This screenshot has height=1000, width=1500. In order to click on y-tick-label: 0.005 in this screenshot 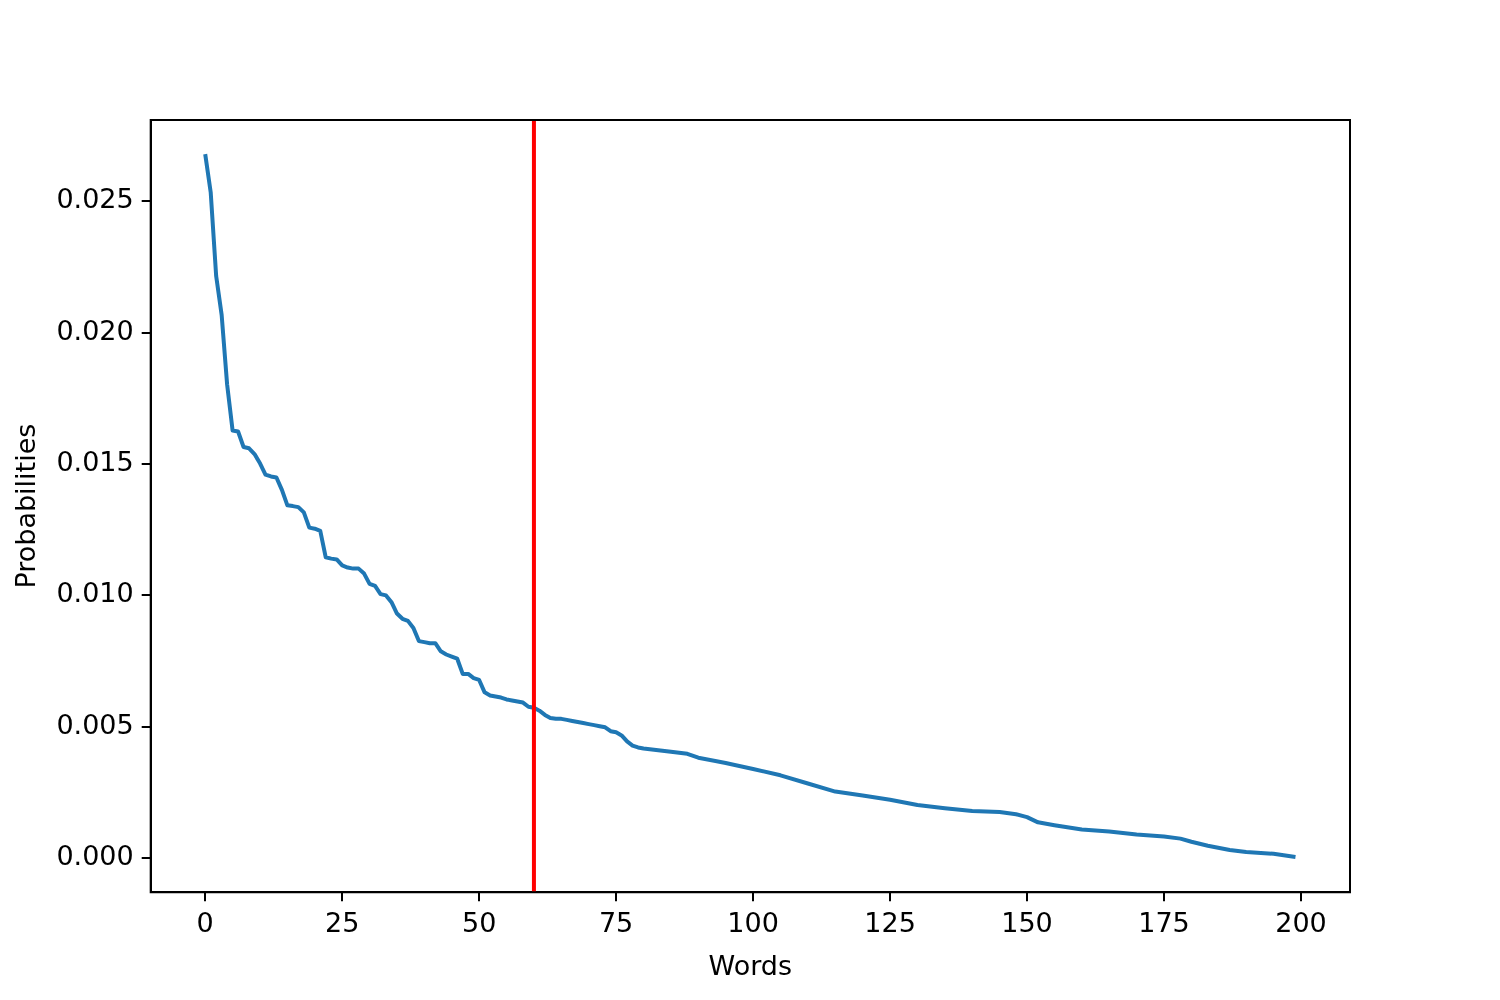, I will do `click(95, 724)`.